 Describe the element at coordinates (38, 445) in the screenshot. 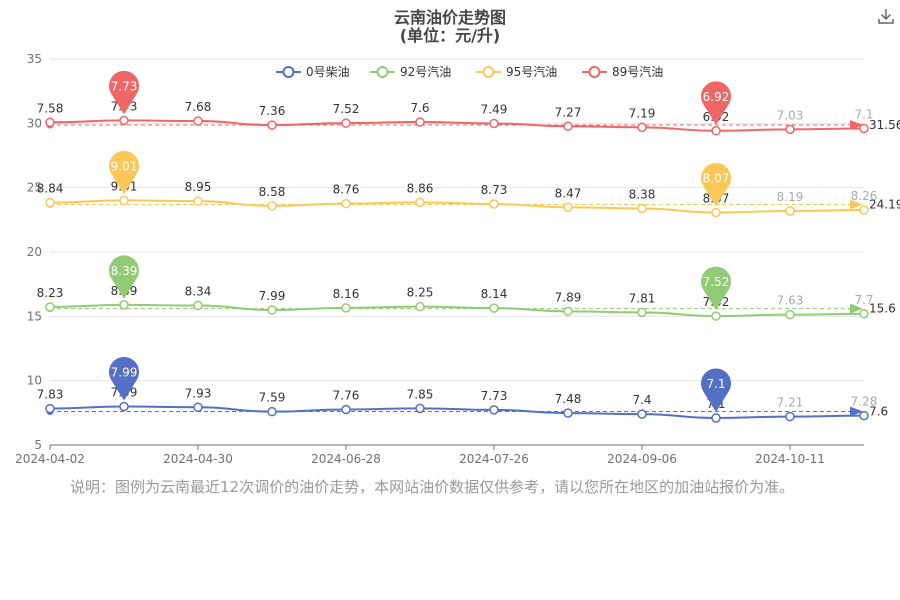

I see `y-tick-label: 5` at that location.